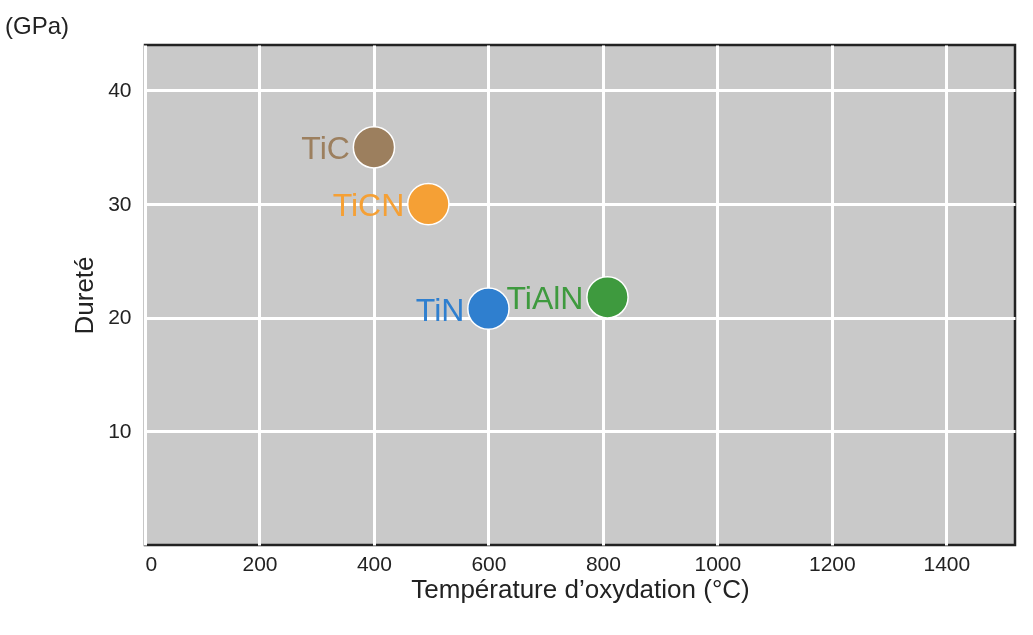 The width and height of the screenshot is (1033, 635). What do you see at coordinates (947, 563) in the screenshot?
I see `x-tick-label: 1400` at bounding box center [947, 563].